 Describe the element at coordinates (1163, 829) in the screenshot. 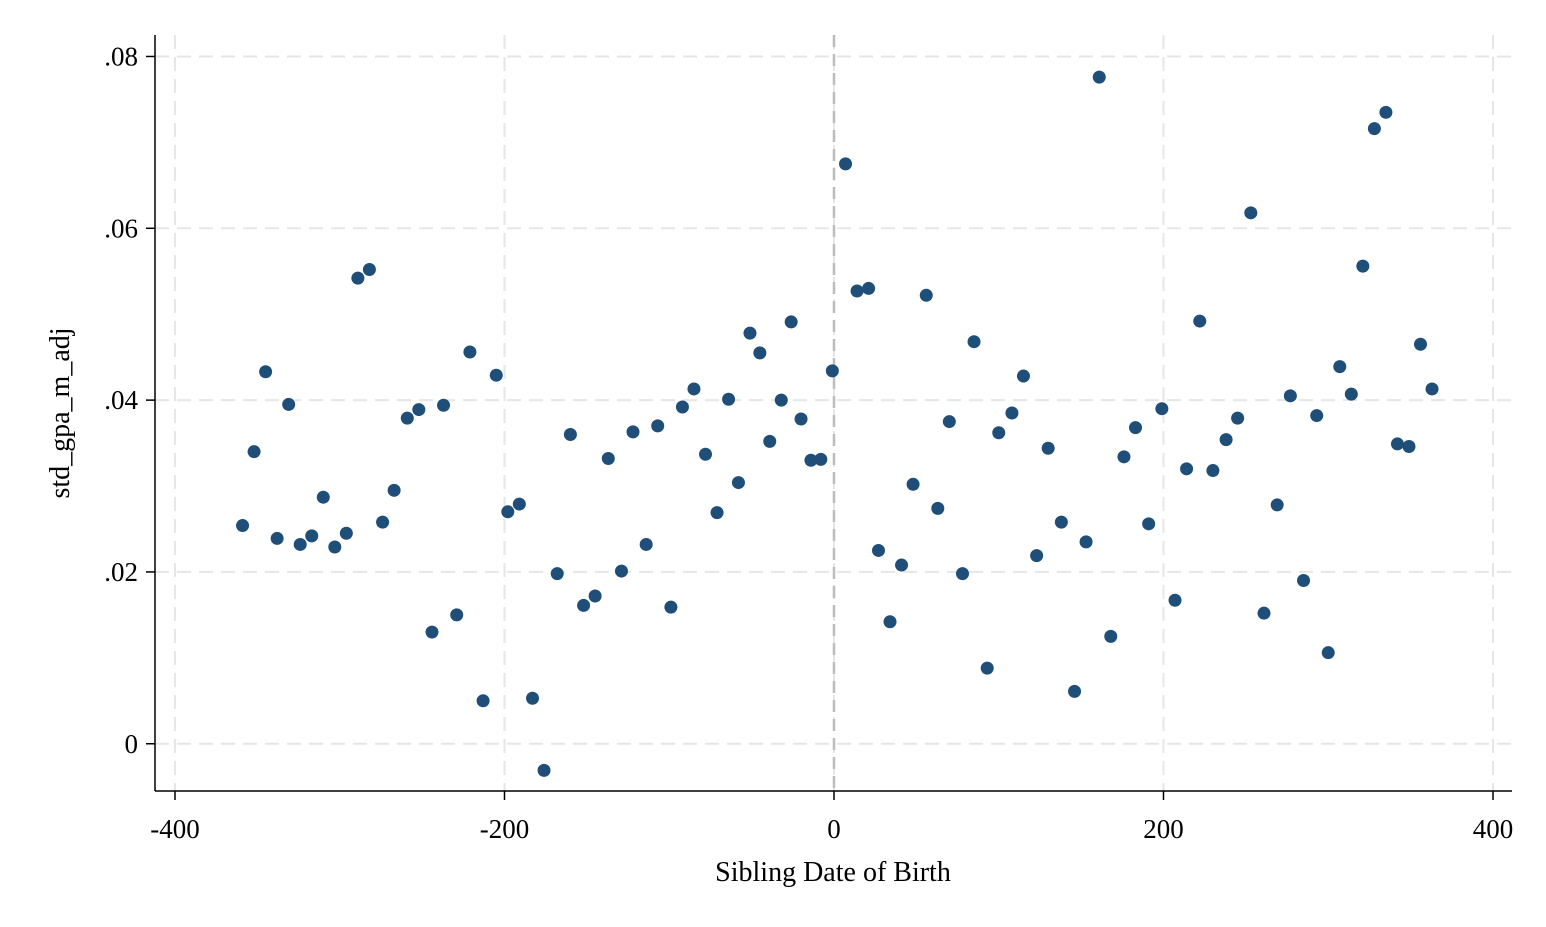

I see `x-tick-label: 200` at that location.